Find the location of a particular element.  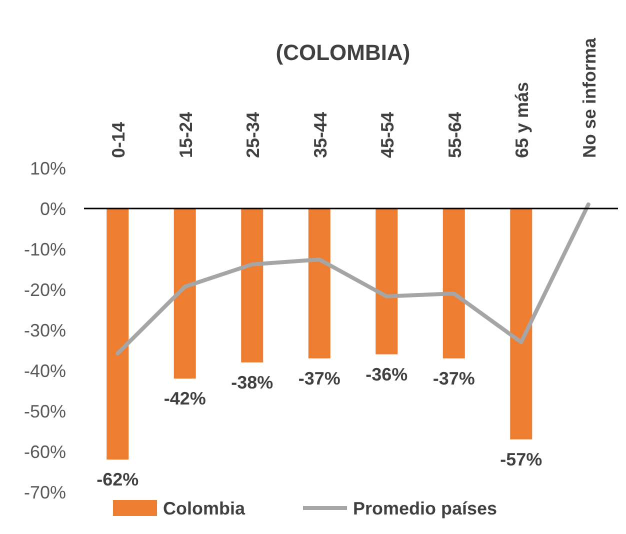

data-label: -42% is located at coordinates (185, 398).